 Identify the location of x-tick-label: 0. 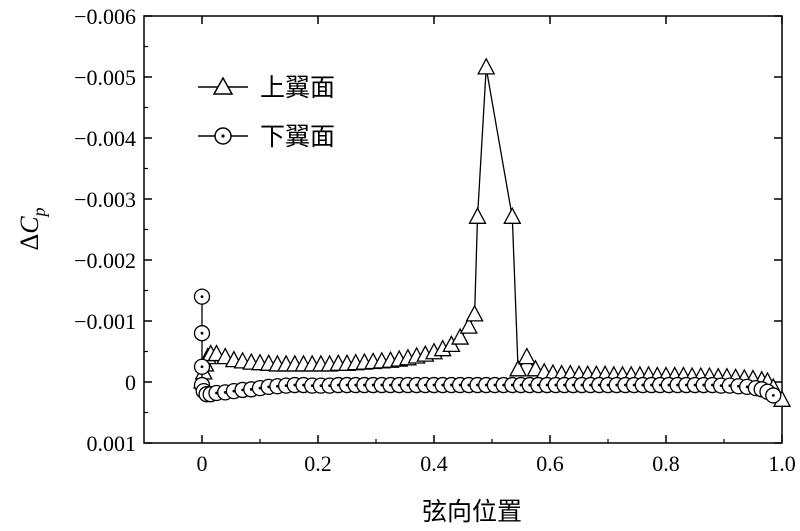
(202, 463).